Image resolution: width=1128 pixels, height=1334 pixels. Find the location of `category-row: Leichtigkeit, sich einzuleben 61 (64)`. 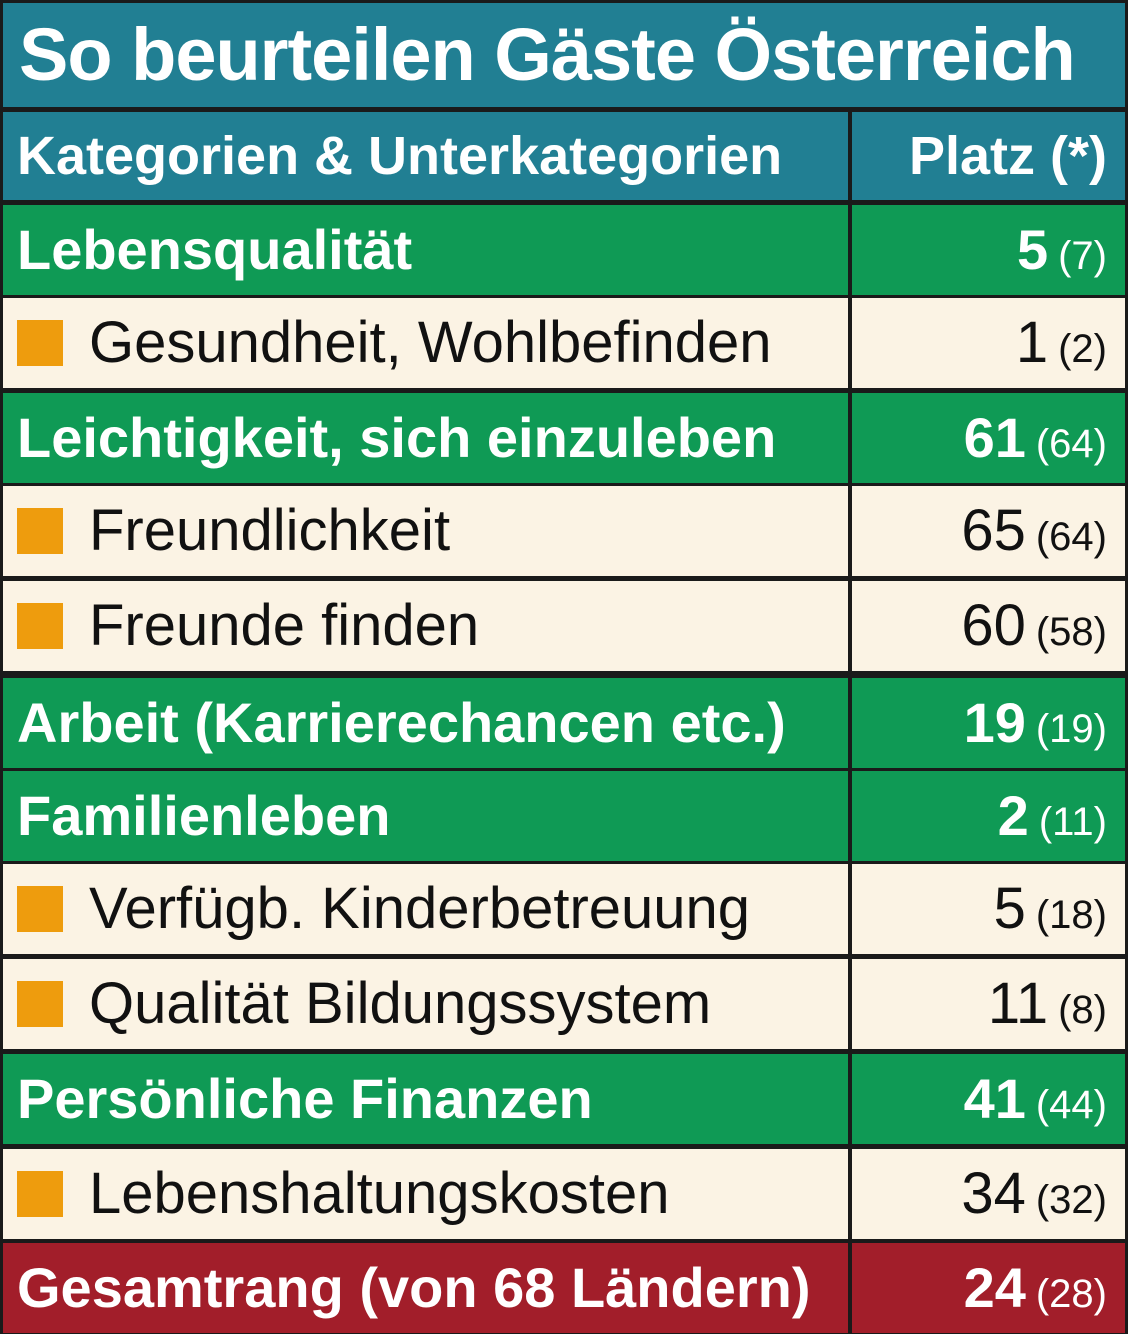

category-row: Leichtigkeit, sich einzuleben 61 (64) is located at coordinates (564, 438).